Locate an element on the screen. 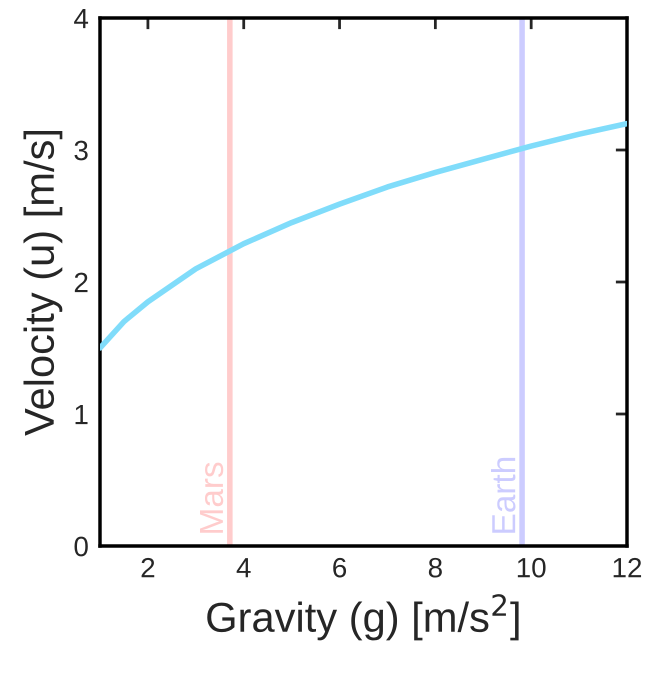 The image size is (656, 690). x-tick-label: 10 is located at coordinates (532, 568).